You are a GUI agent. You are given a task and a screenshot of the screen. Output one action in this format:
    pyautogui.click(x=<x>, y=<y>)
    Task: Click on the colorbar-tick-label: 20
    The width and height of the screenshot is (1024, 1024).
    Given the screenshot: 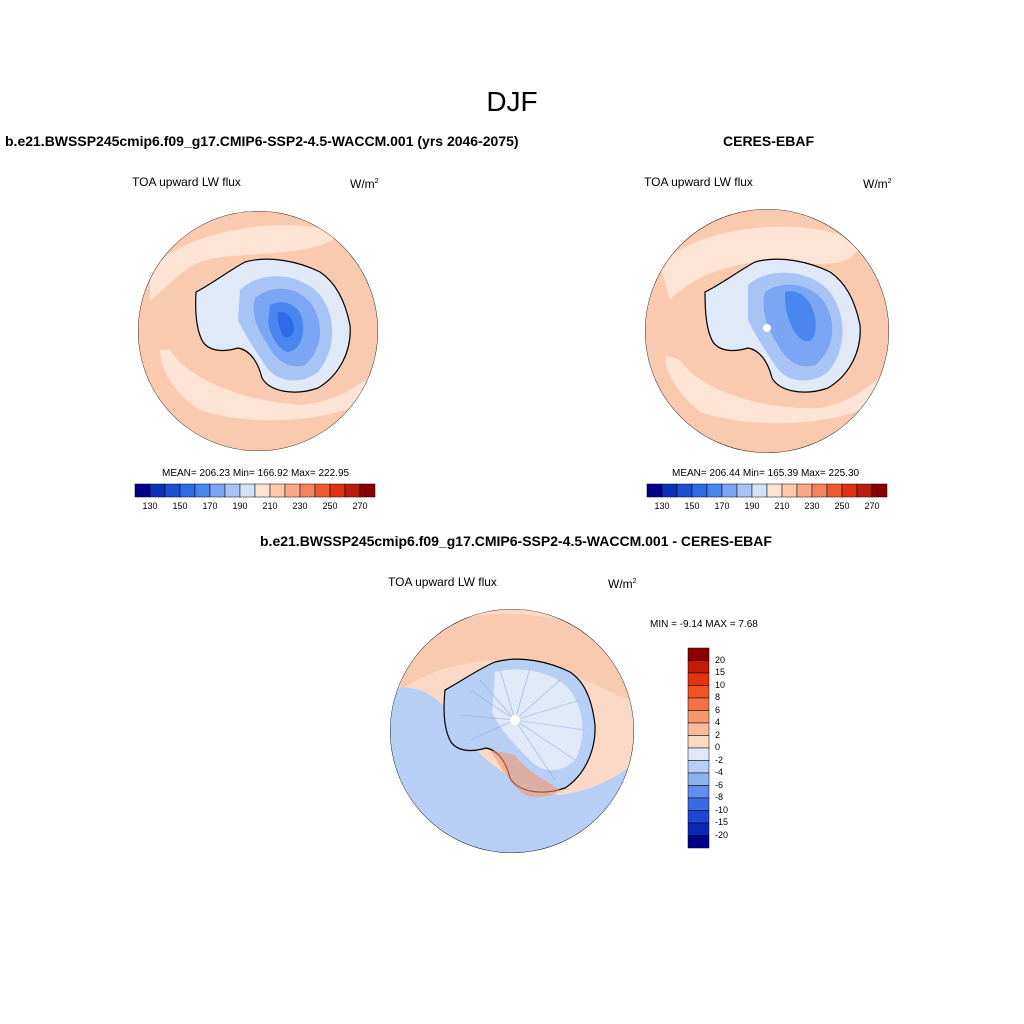 What is the action you would take?
    pyautogui.click(x=720, y=659)
    